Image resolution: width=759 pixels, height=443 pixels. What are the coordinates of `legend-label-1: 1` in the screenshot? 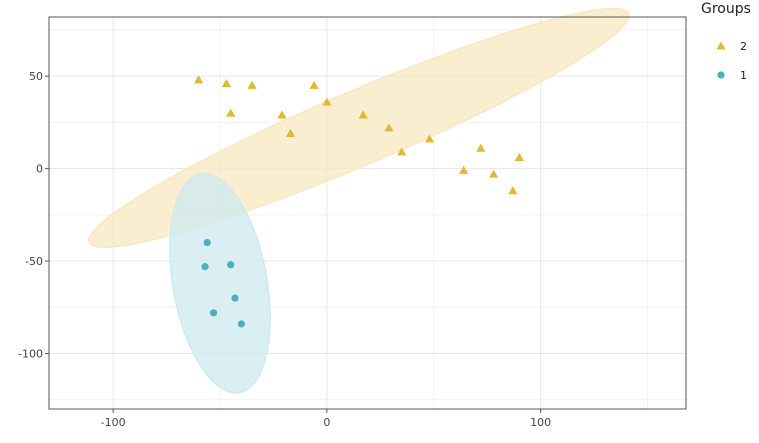 It's located at (743, 75).